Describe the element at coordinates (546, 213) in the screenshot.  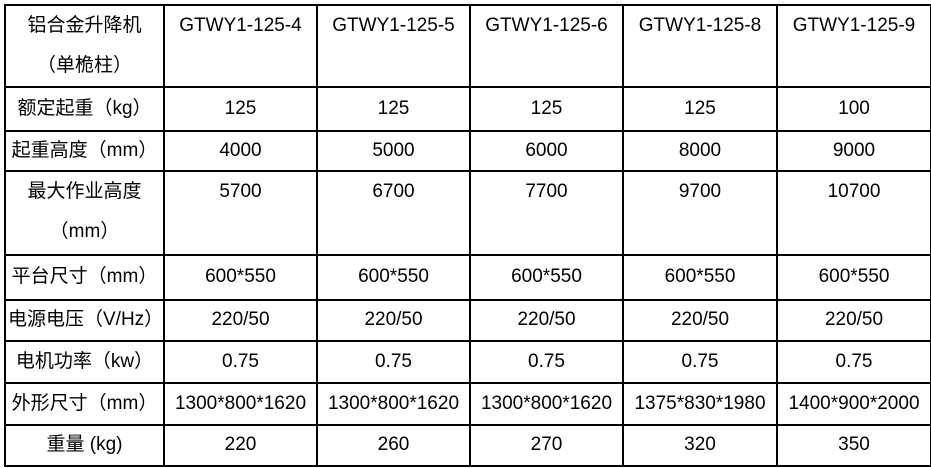
I see `spec-cell: 7700` at that location.